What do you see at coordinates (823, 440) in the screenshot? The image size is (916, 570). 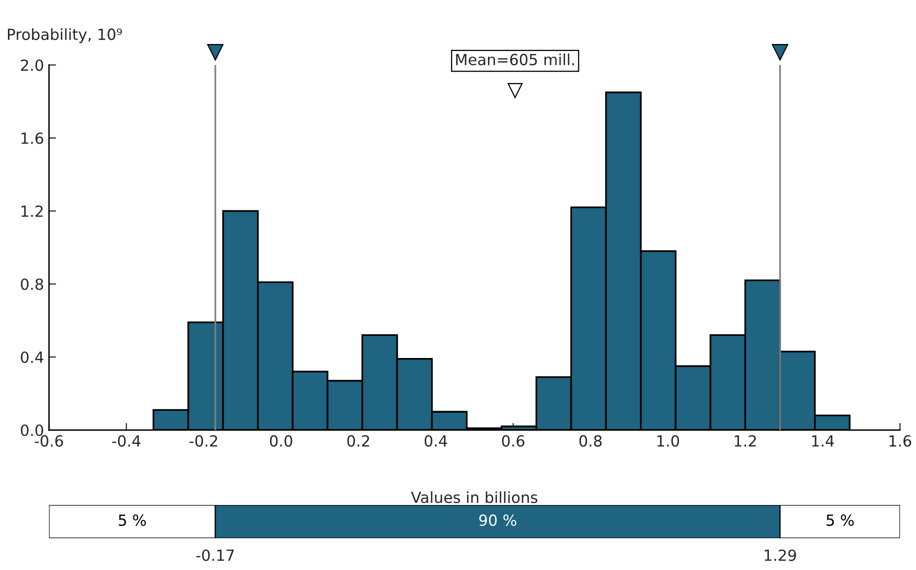 I see `x-tick-label: 1.4` at bounding box center [823, 440].